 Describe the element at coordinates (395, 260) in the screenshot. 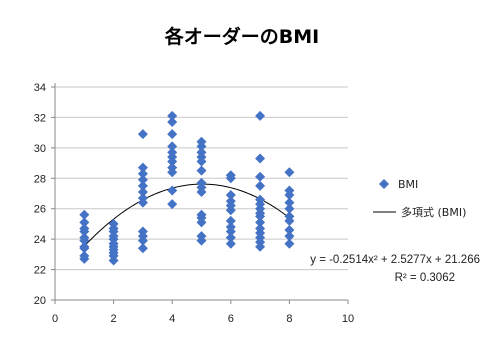

I see `trendline-equation: y = -0.2514x² + 2.5277x + 21.266` at that location.